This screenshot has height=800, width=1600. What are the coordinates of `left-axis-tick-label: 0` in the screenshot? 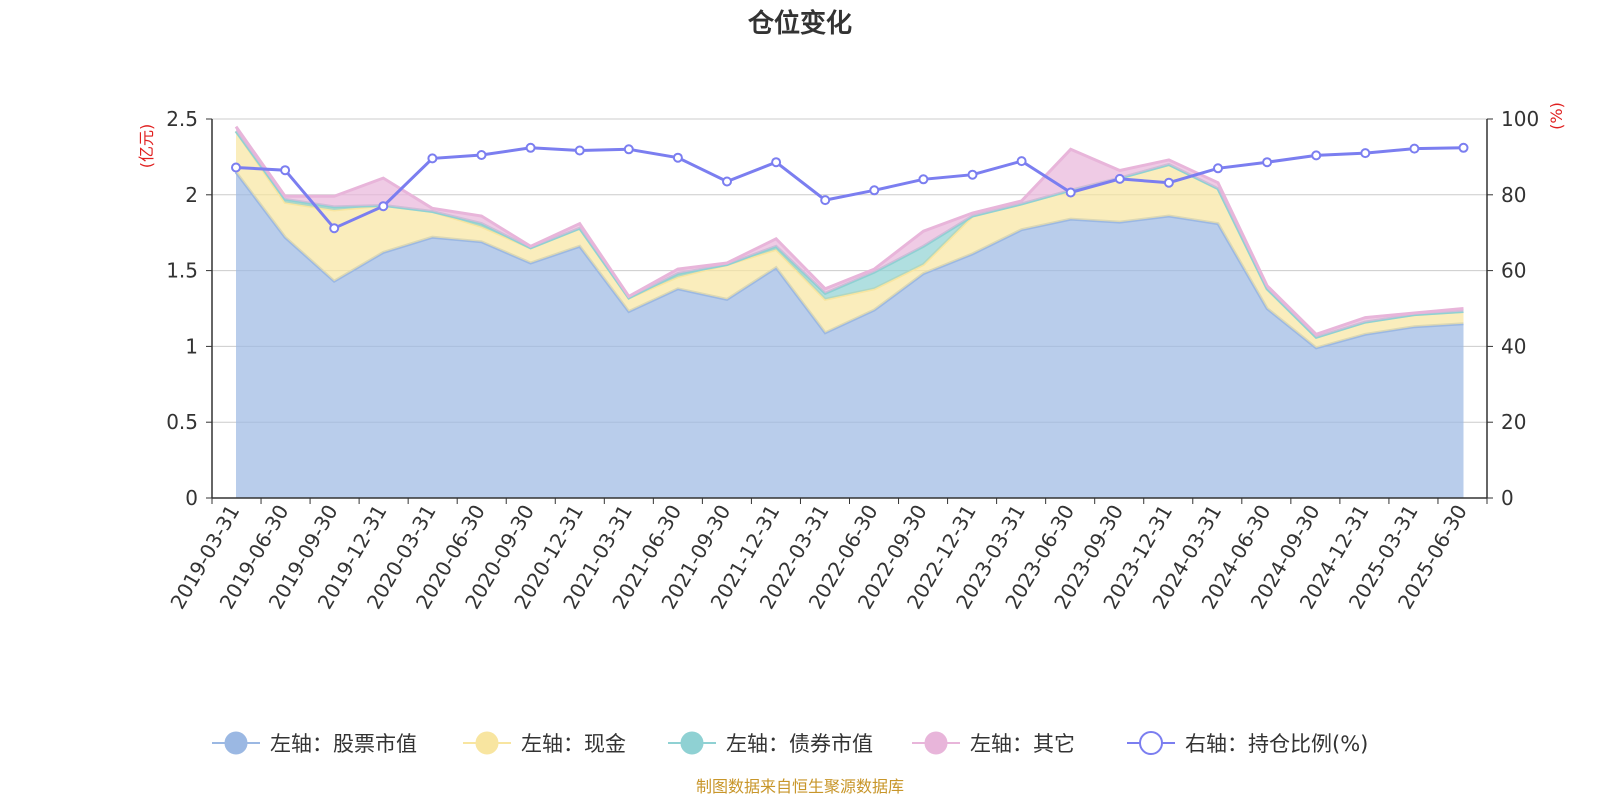 It's located at (191, 498).